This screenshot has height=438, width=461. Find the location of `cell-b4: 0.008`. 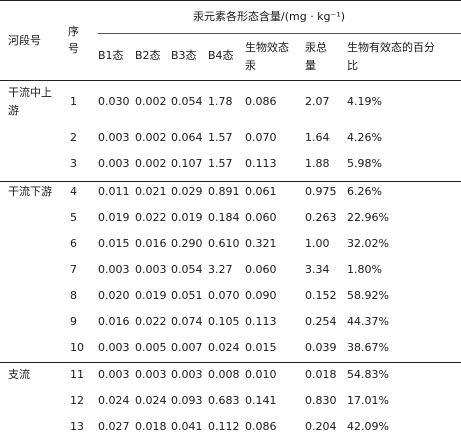

cell-b4: 0.008 is located at coordinates (224, 374).